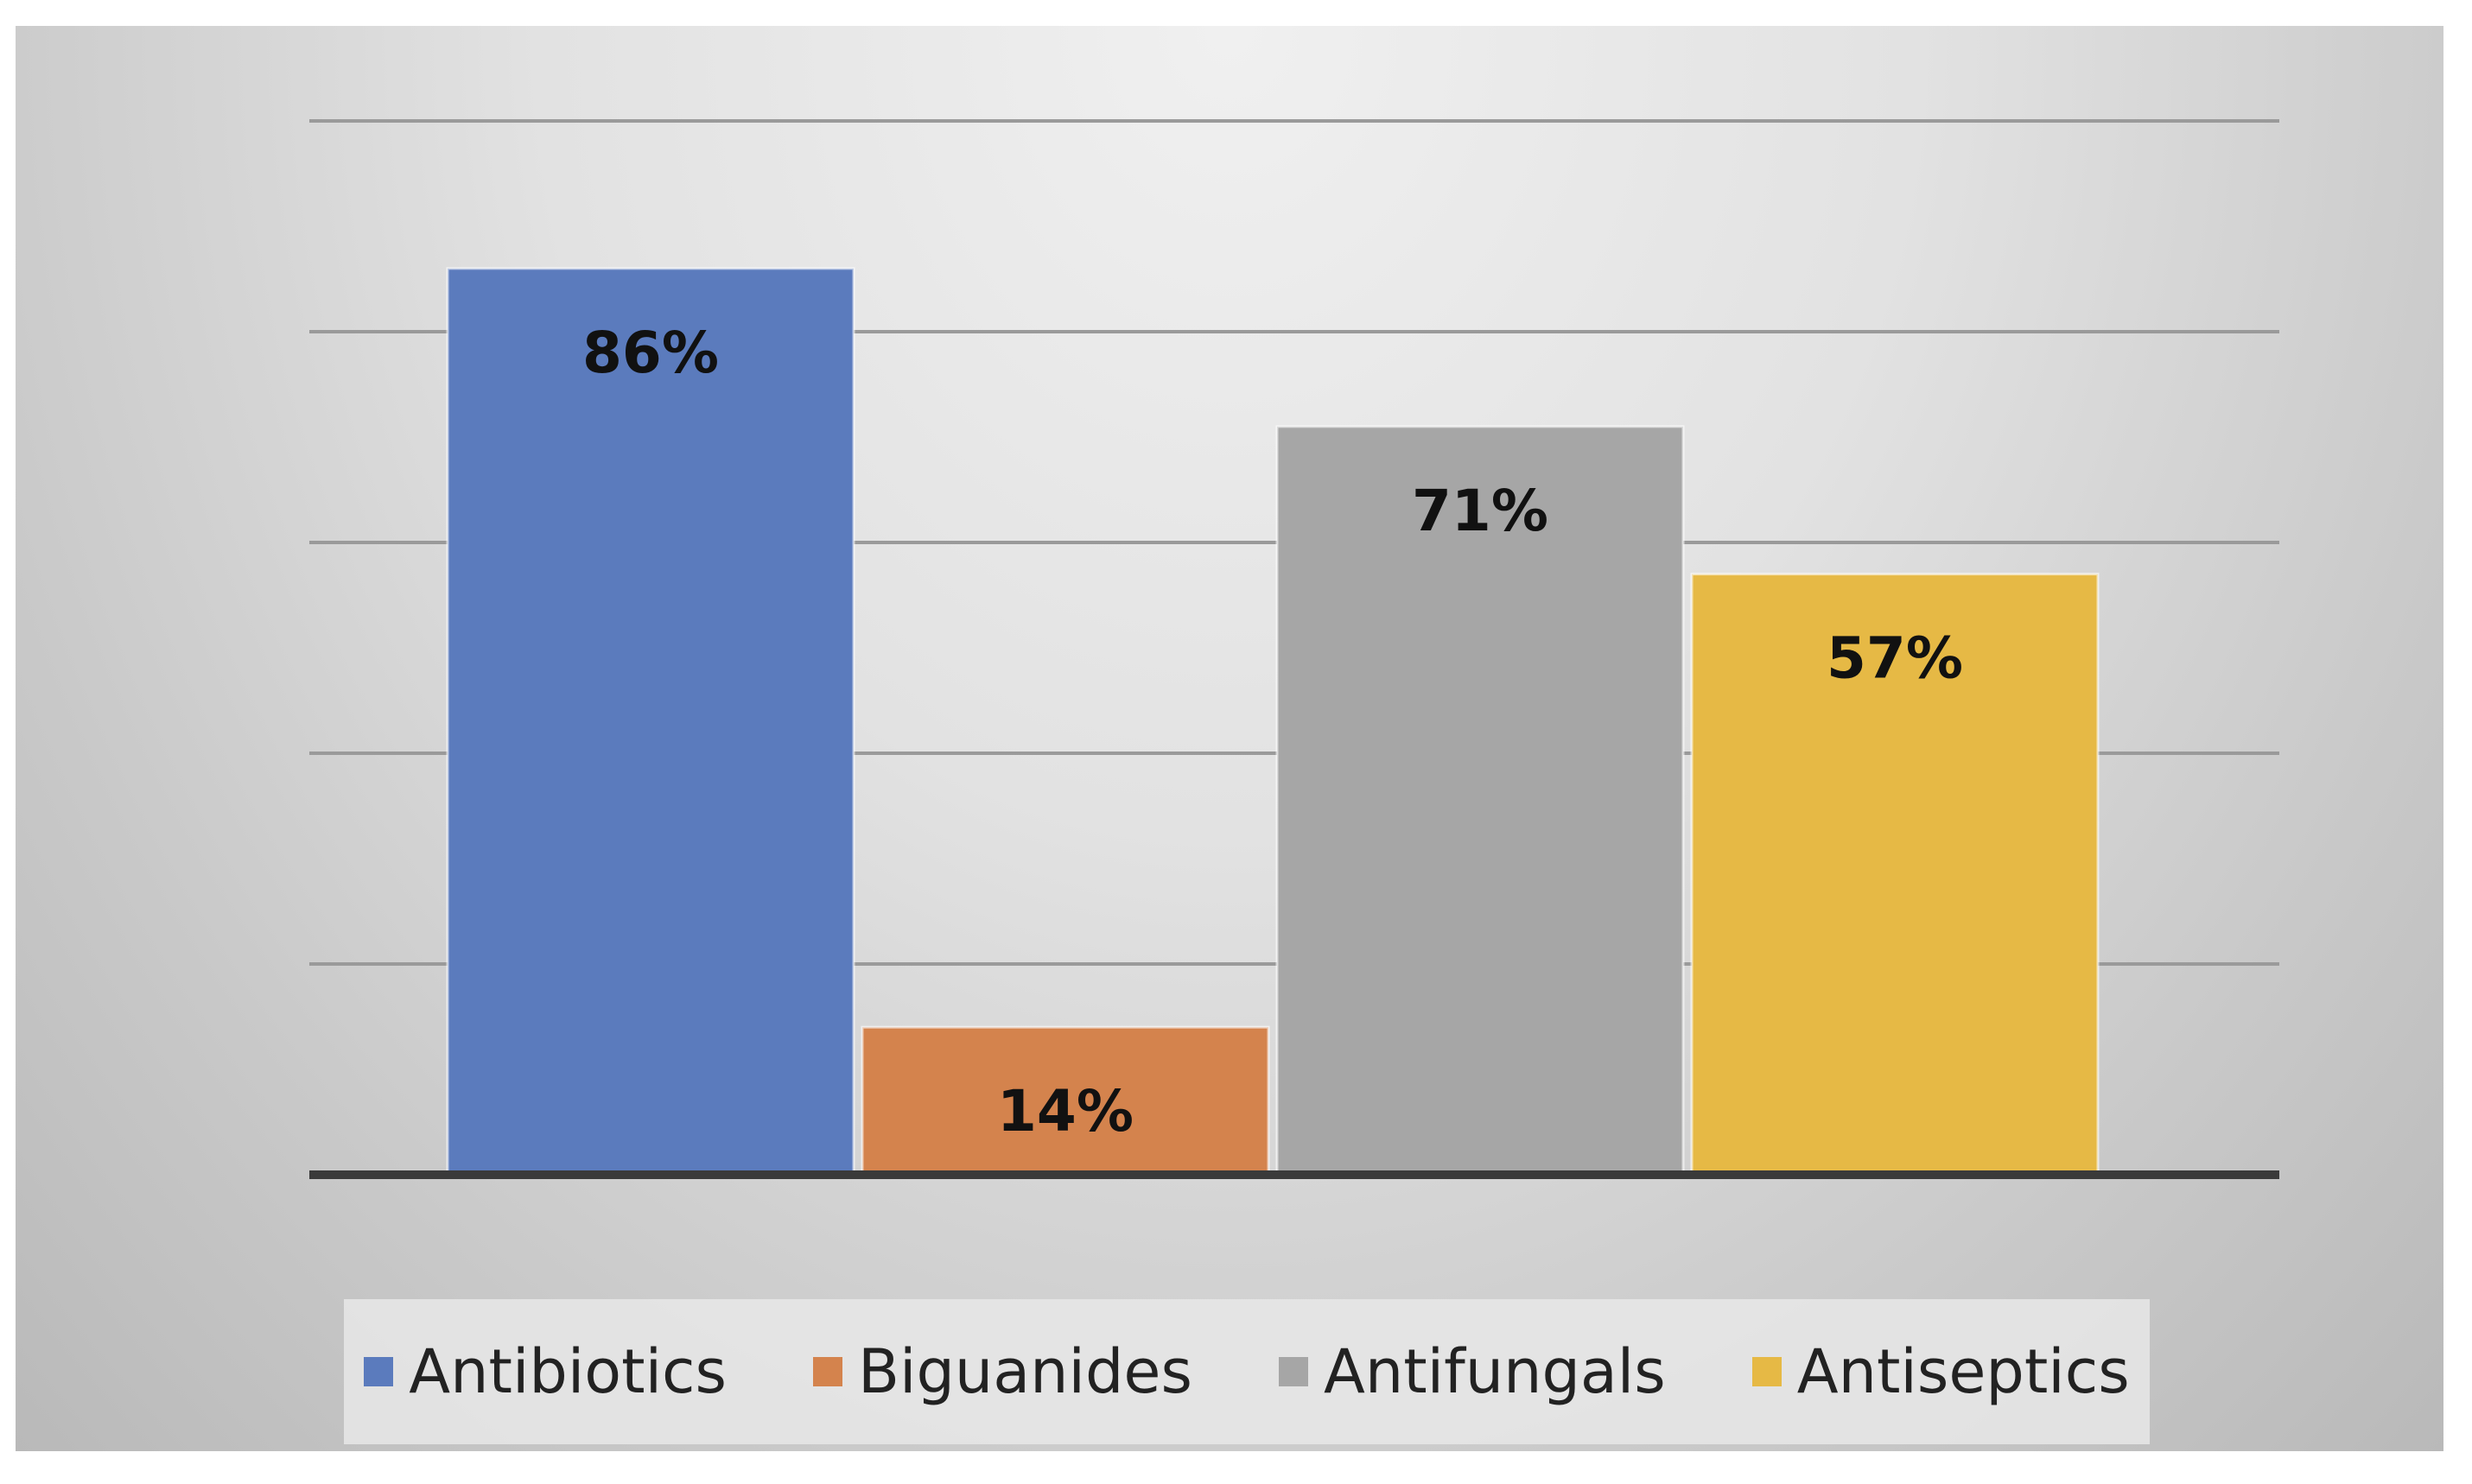 This screenshot has height=1484, width=2472. What do you see at coordinates (568, 1371) in the screenshot?
I see `legend-label-antibiotics: Antibiotics` at bounding box center [568, 1371].